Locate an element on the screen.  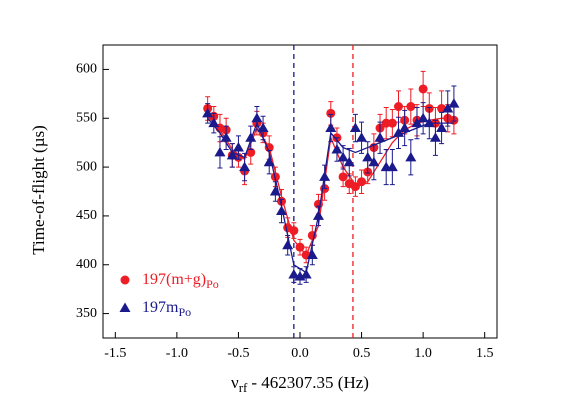
x-label-symbol: ν is located at coordinates (235, 382).